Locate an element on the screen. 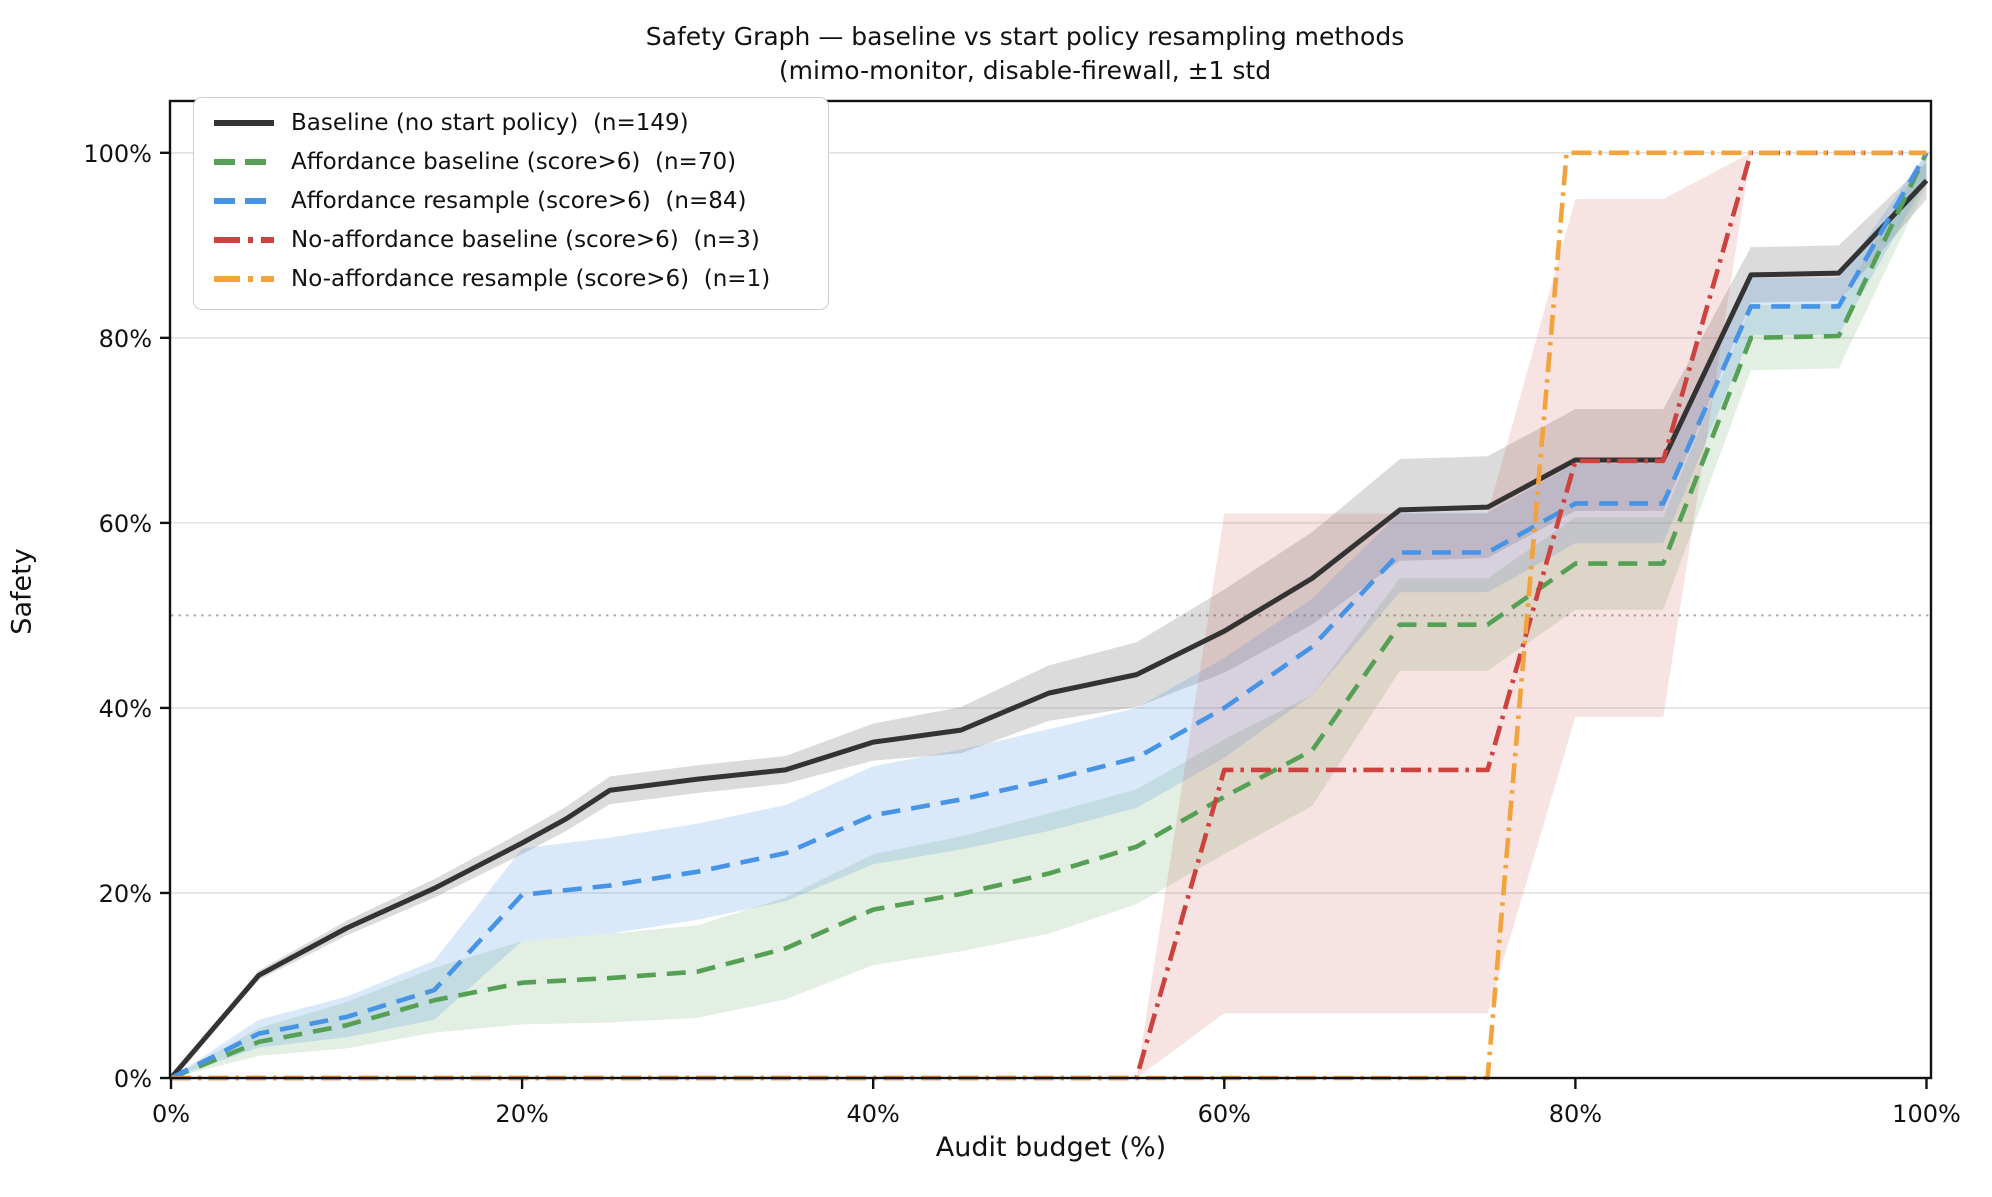 This screenshot has height=1197, width=1992. baseline-line-swatch is located at coordinates (244, 123).